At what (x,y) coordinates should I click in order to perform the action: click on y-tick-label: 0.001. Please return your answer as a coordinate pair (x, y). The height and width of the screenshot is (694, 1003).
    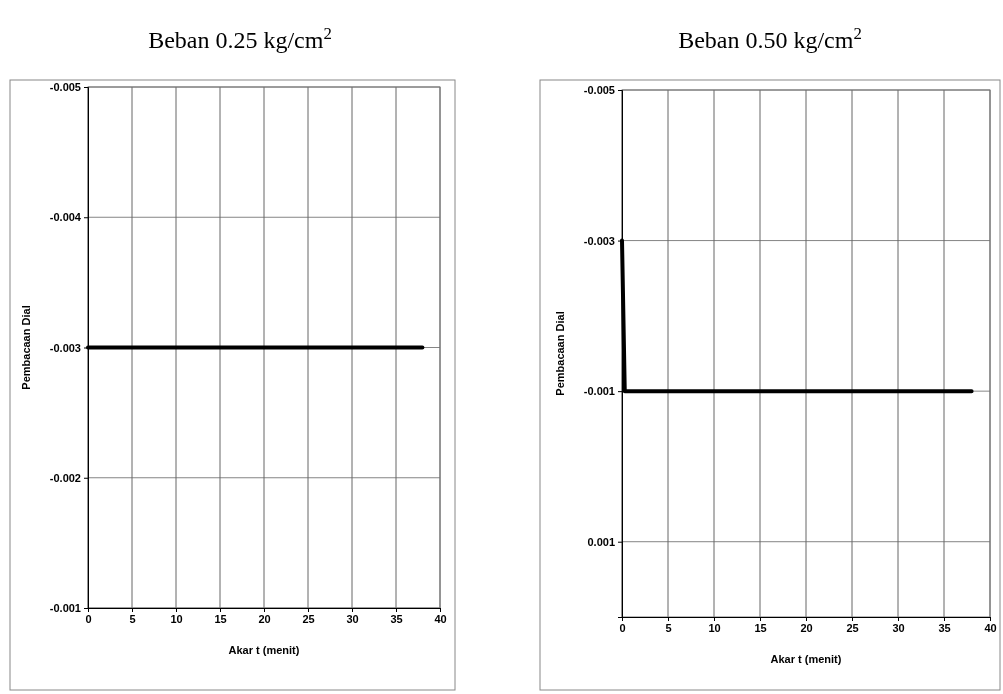
    Looking at the image, I should click on (601, 541).